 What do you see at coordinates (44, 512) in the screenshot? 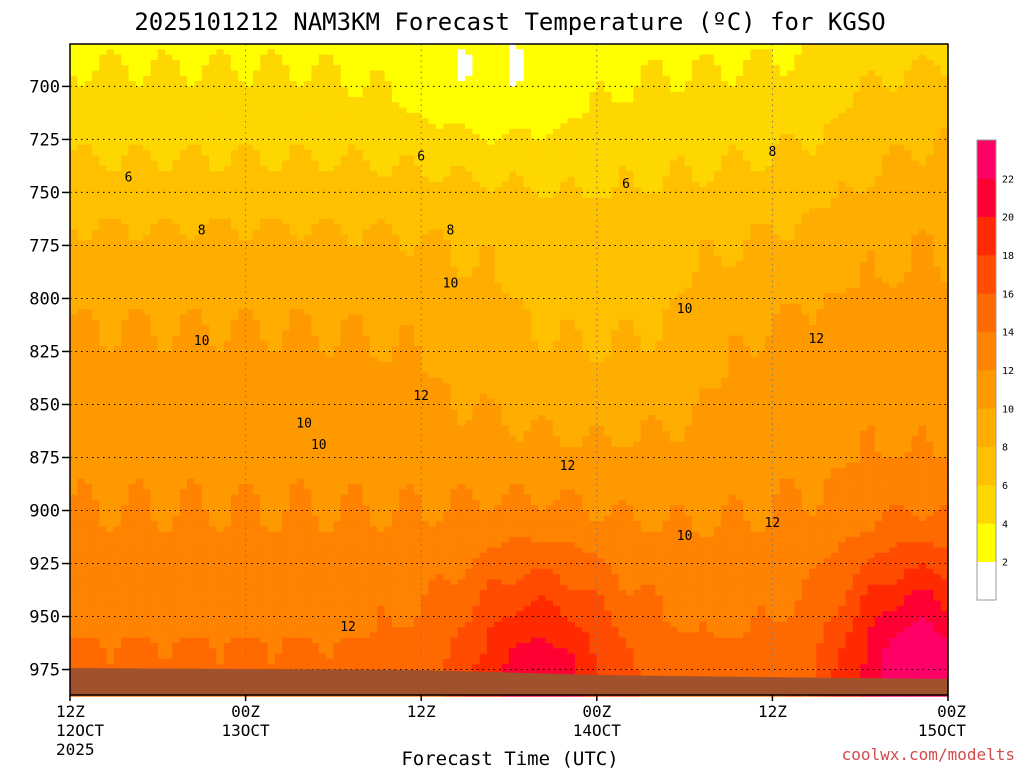
I see `y-tick-label: 900` at bounding box center [44, 512].